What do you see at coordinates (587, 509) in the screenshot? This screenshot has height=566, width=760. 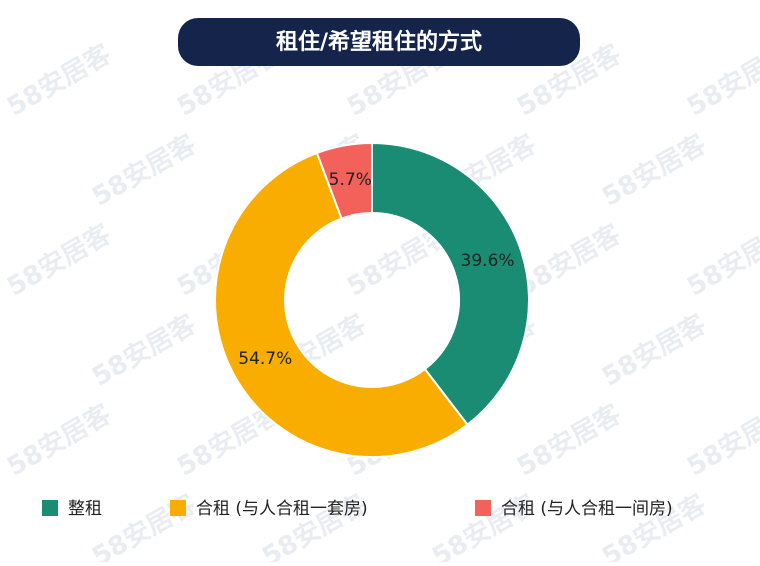 I see `legend-label: 合租 (与人合租一间房)` at bounding box center [587, 509].